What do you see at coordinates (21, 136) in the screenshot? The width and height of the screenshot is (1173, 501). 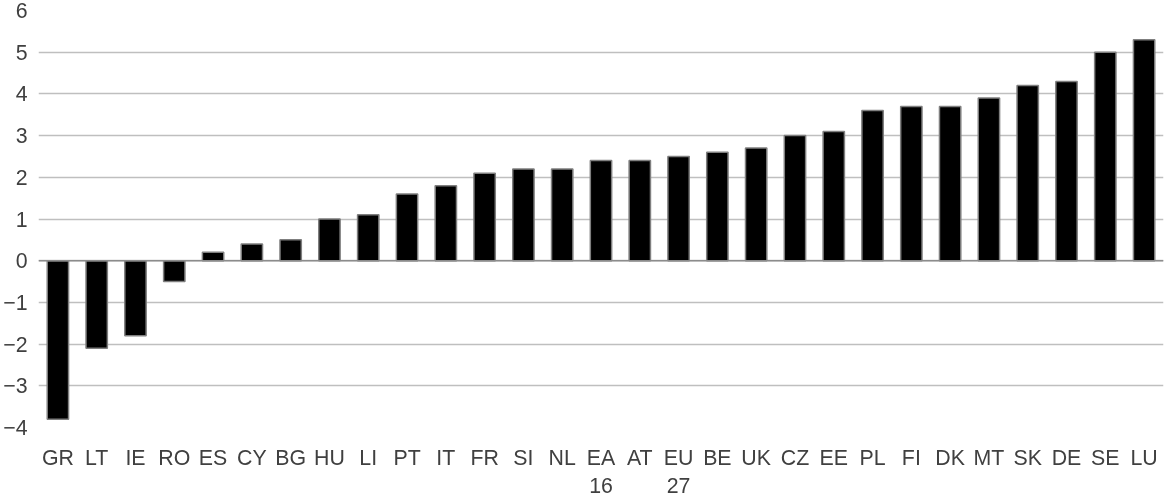 I see `y-tick-label: 3` at bounding box center [21, 136].